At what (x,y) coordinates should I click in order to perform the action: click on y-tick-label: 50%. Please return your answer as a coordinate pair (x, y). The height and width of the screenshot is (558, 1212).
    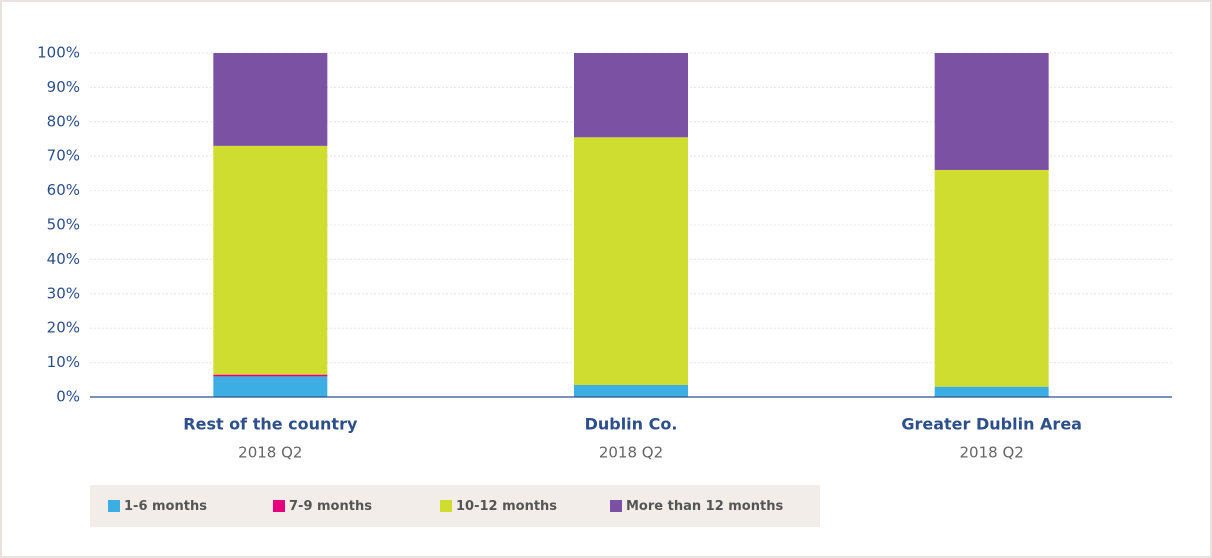
    Looking at the image, I should click on (63, 225).